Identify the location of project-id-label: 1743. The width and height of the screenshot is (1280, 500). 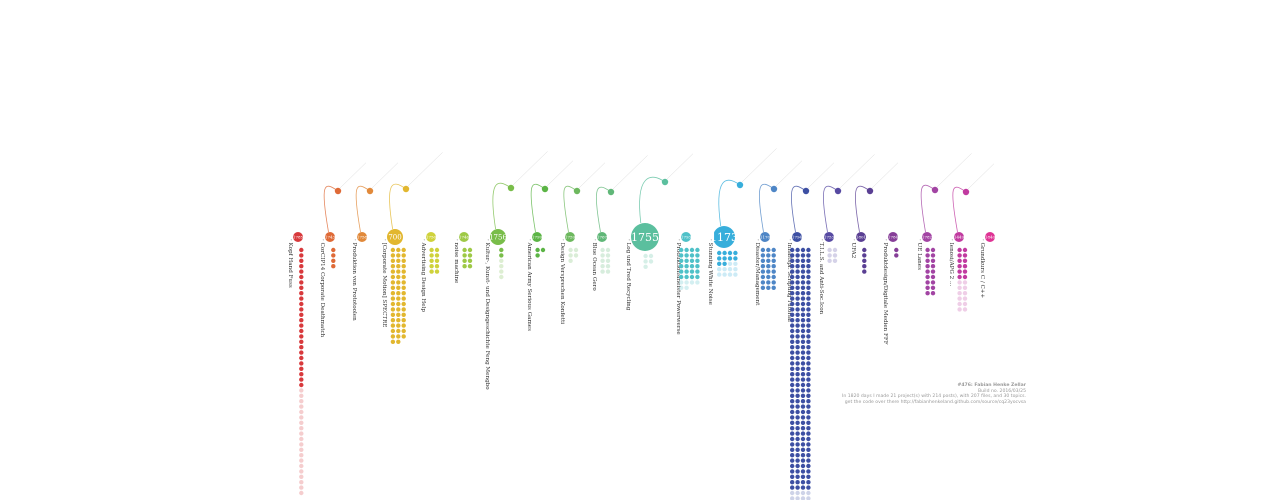
(330, 237).